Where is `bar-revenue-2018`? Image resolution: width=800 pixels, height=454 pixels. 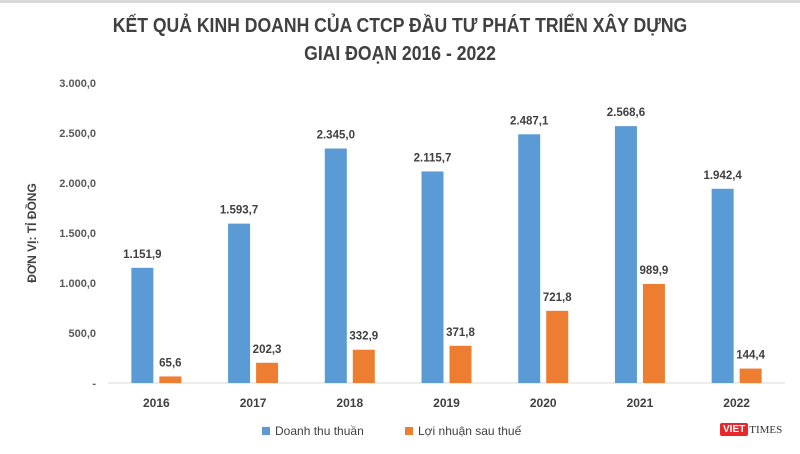 bar-revenue-2018 is located at coordinates (335, 265).